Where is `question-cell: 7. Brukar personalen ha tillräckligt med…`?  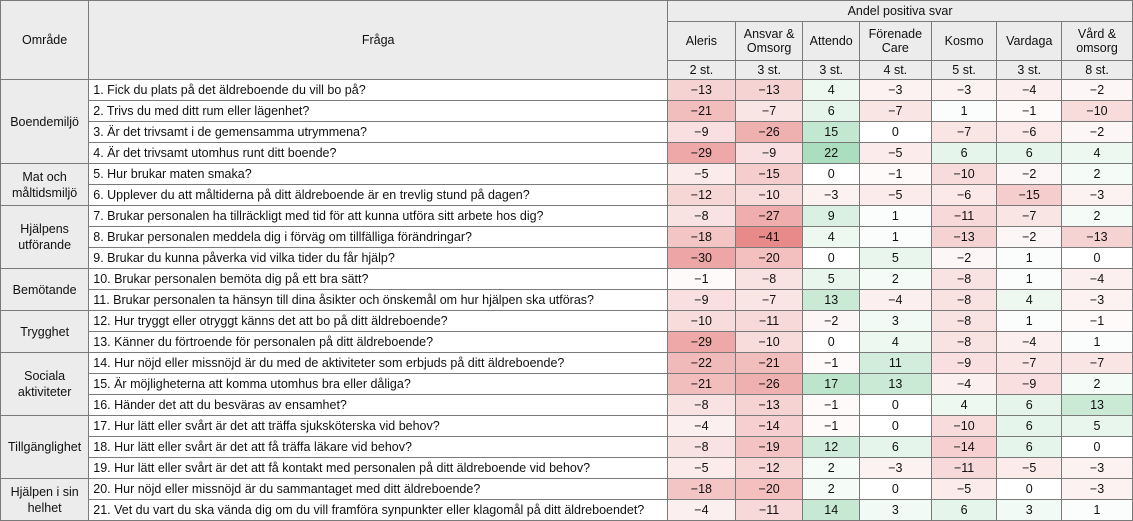 question-cell: 7. Brukar personalen ha tillräckligt med… is located at coordinates (378, 216).